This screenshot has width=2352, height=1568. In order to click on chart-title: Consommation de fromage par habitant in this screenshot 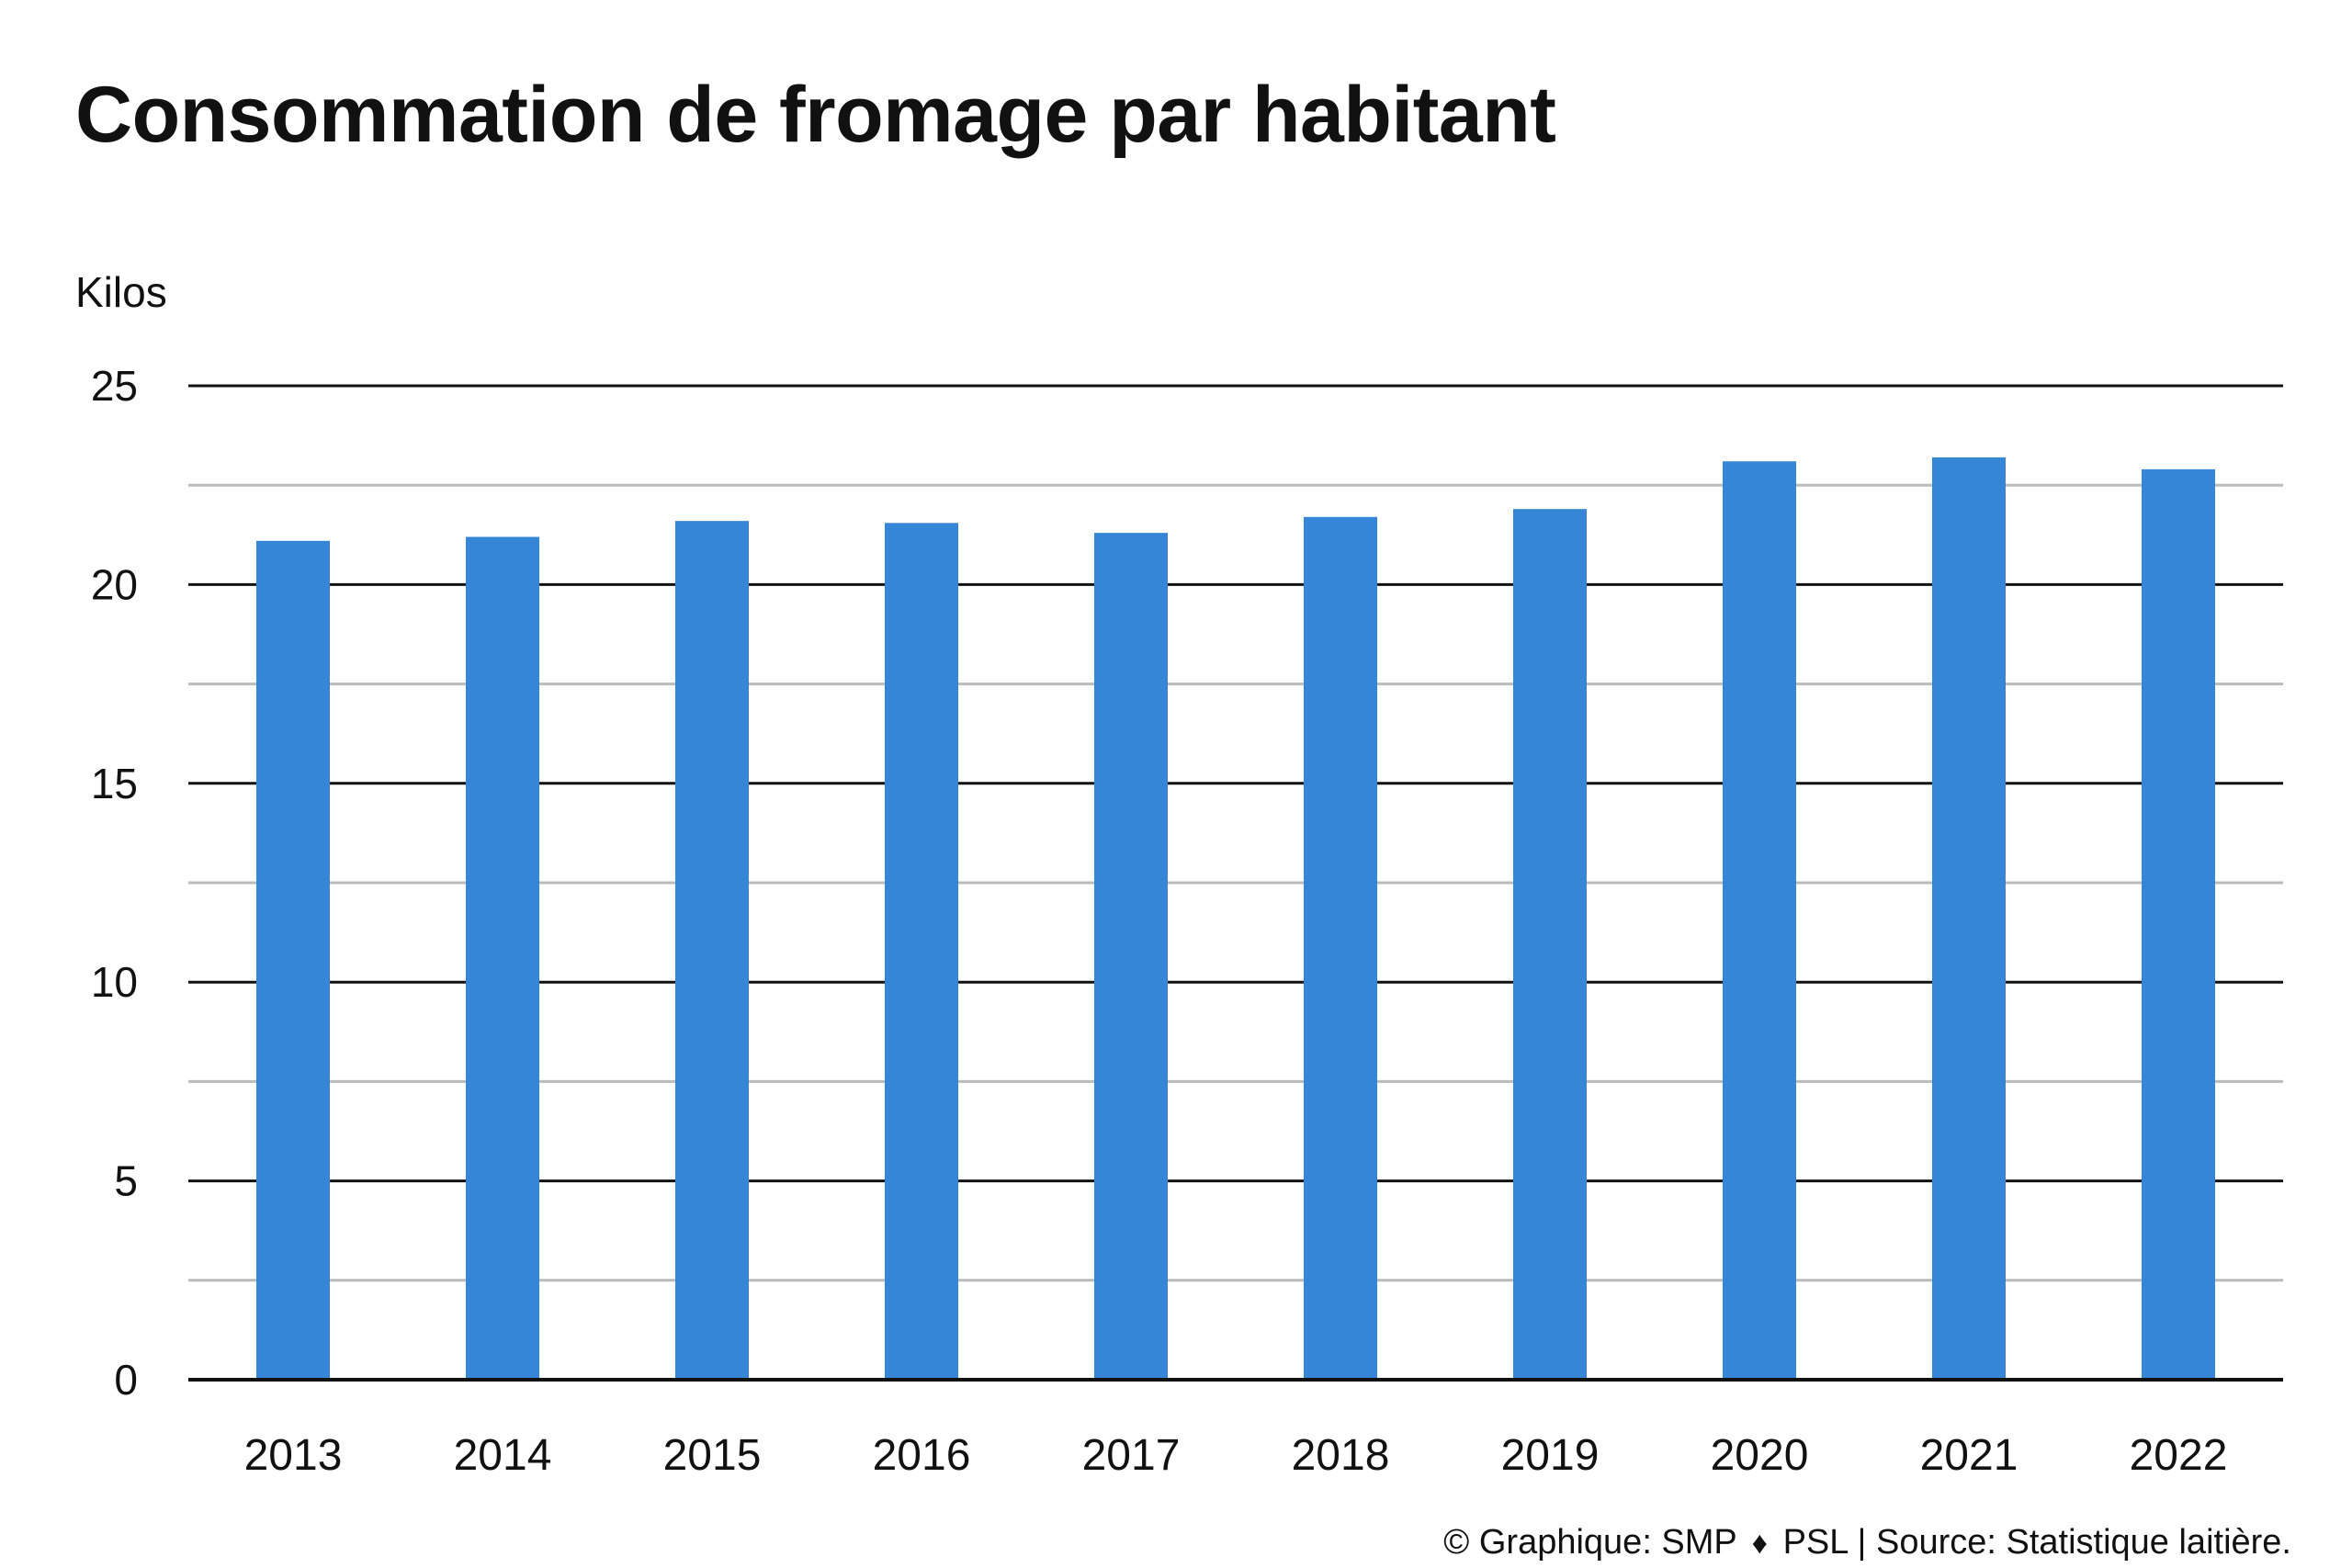, I will do `click(815, 115)`.